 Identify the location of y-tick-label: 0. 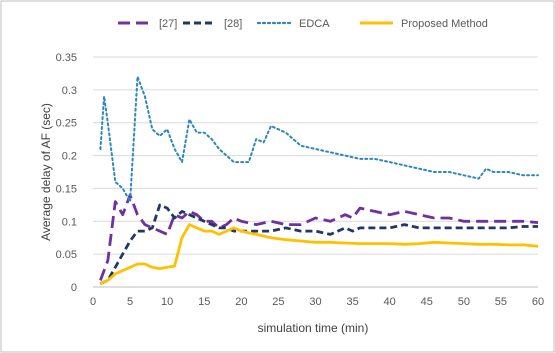
(74, 288).